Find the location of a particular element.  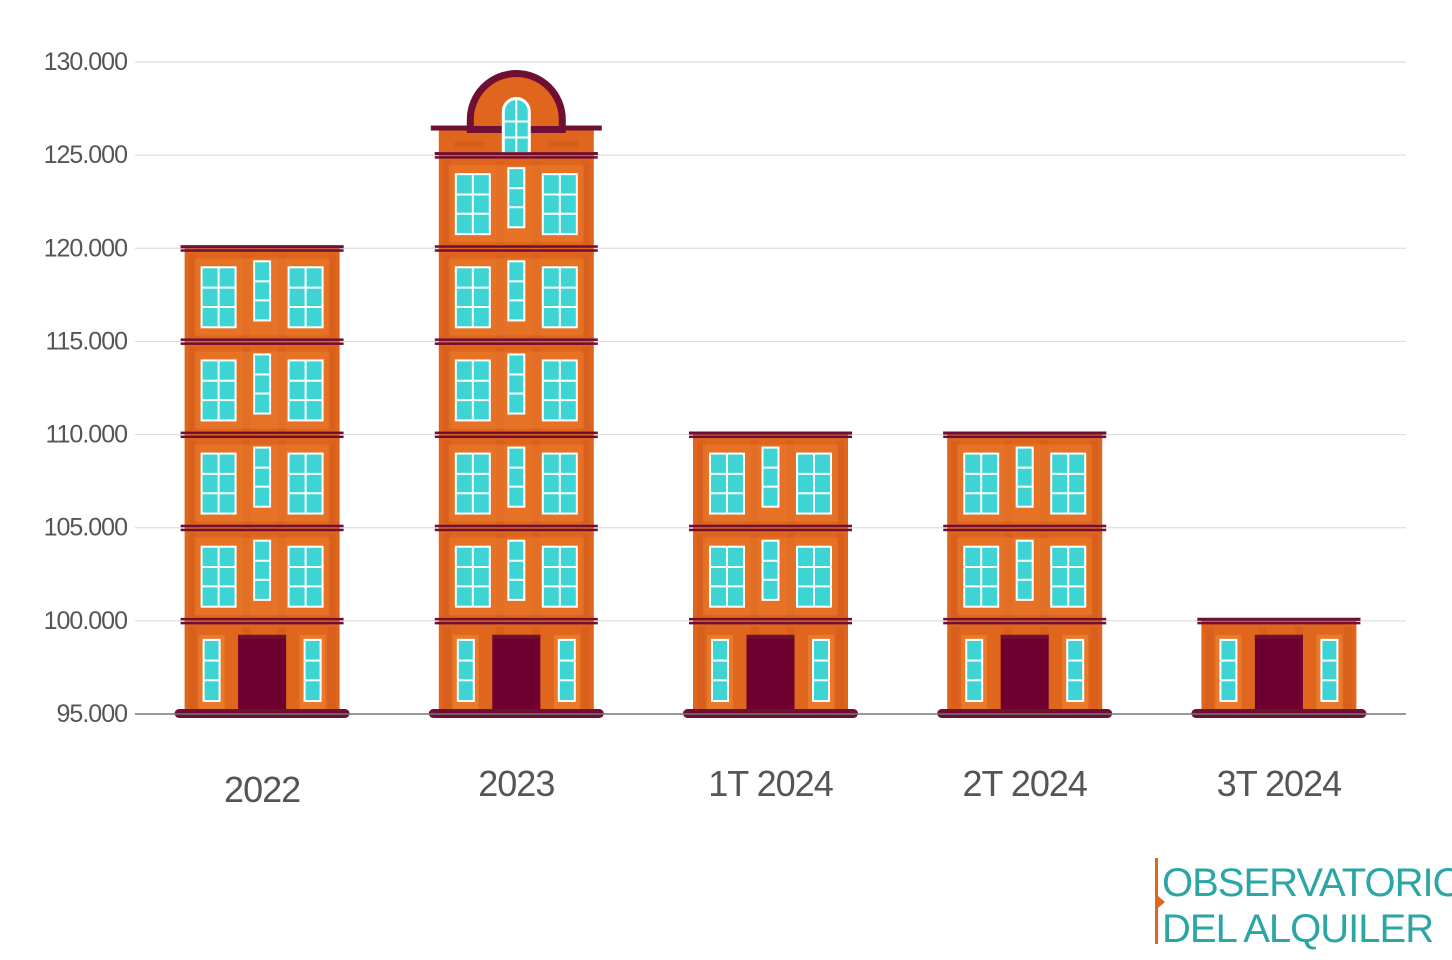

logo: OBSERVATORIO DEL ALQUILER is located at coordinates (1303, 904).